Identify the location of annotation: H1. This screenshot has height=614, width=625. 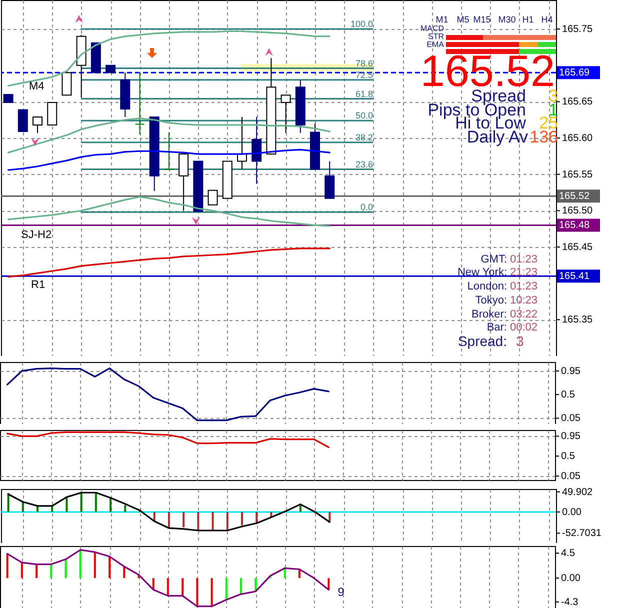
(528, 19).